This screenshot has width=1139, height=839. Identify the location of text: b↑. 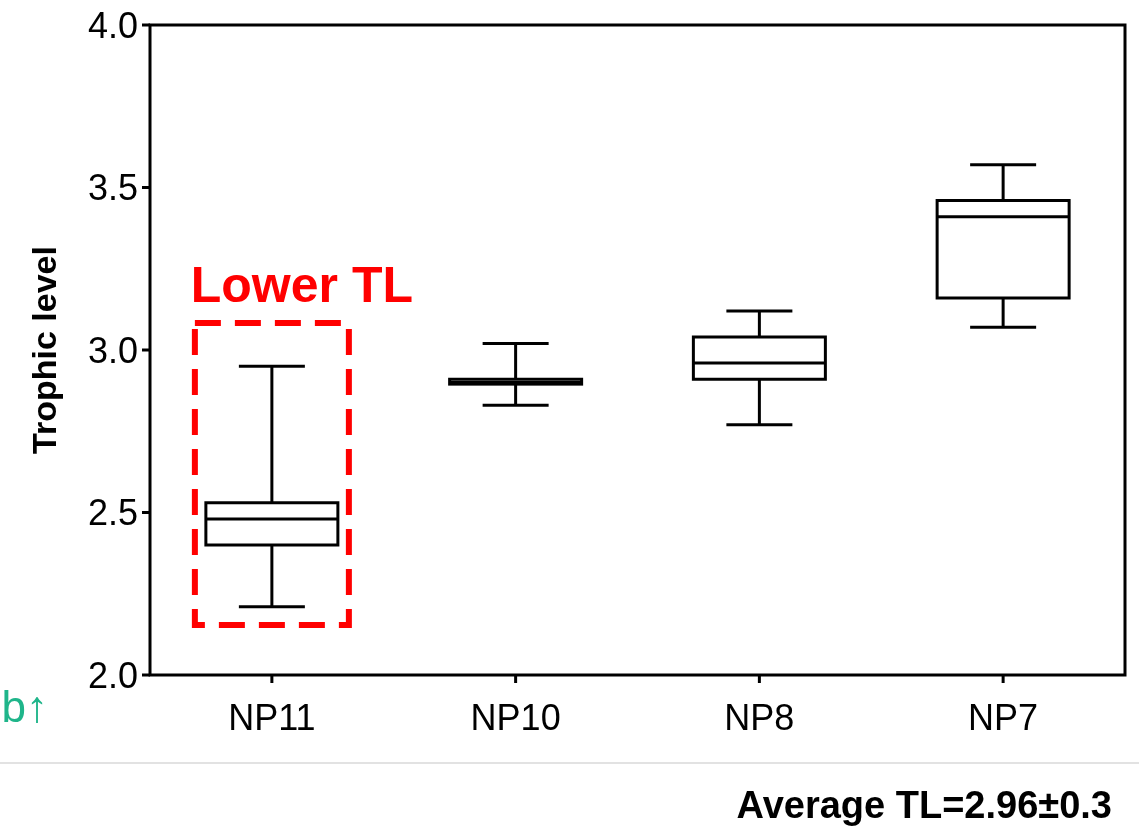
(24, 706).